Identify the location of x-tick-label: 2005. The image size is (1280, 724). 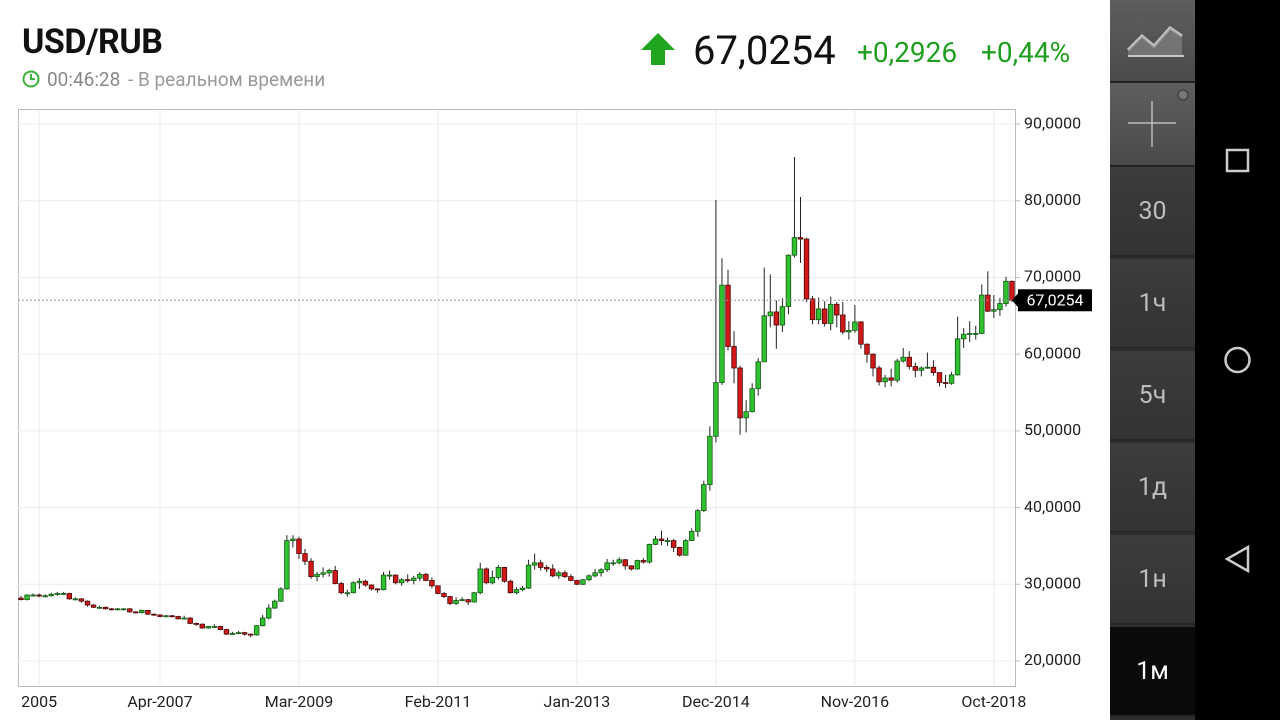
(39, 701).